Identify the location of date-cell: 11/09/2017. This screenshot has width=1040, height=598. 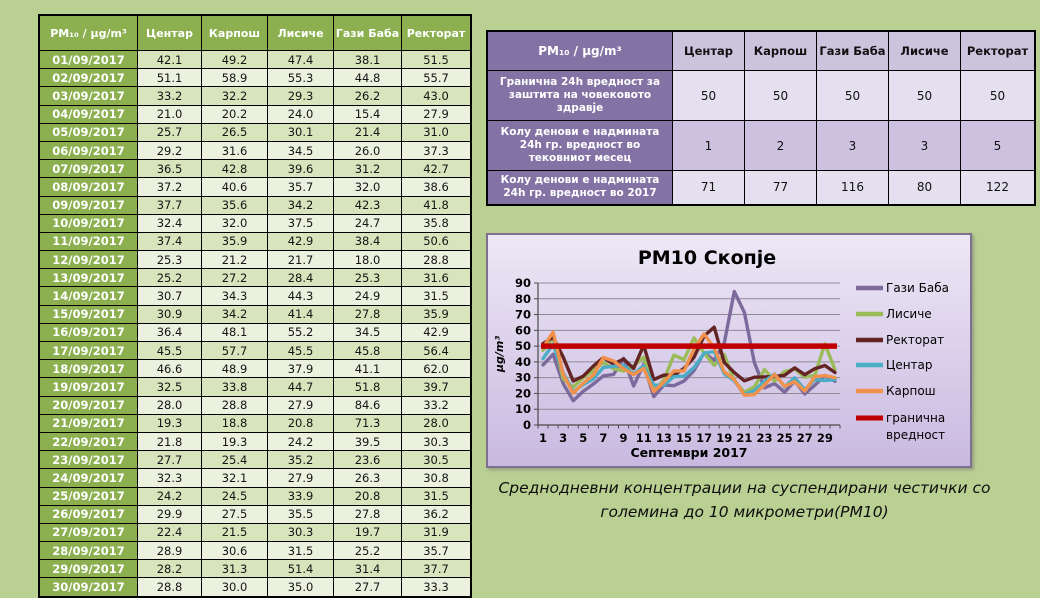
(88, 241).